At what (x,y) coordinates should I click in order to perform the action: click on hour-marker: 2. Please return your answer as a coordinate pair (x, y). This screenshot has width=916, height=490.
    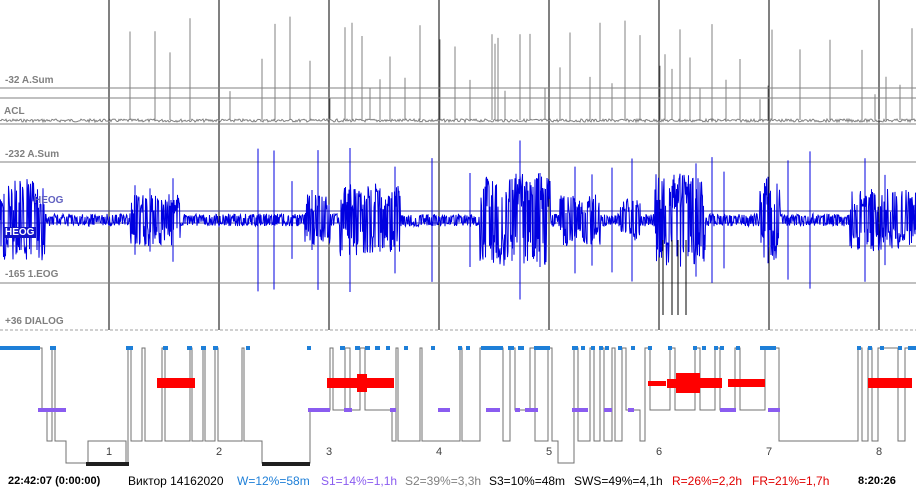
    Looking at the image, I should click on (219, 452).